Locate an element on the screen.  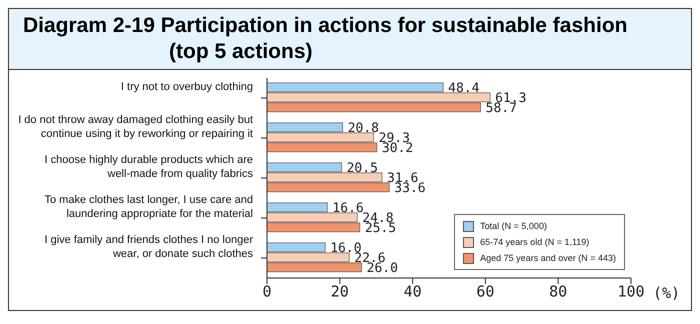
legend-label: Aged 75 years and over (N = 443) is located at coordinates (548, 258).